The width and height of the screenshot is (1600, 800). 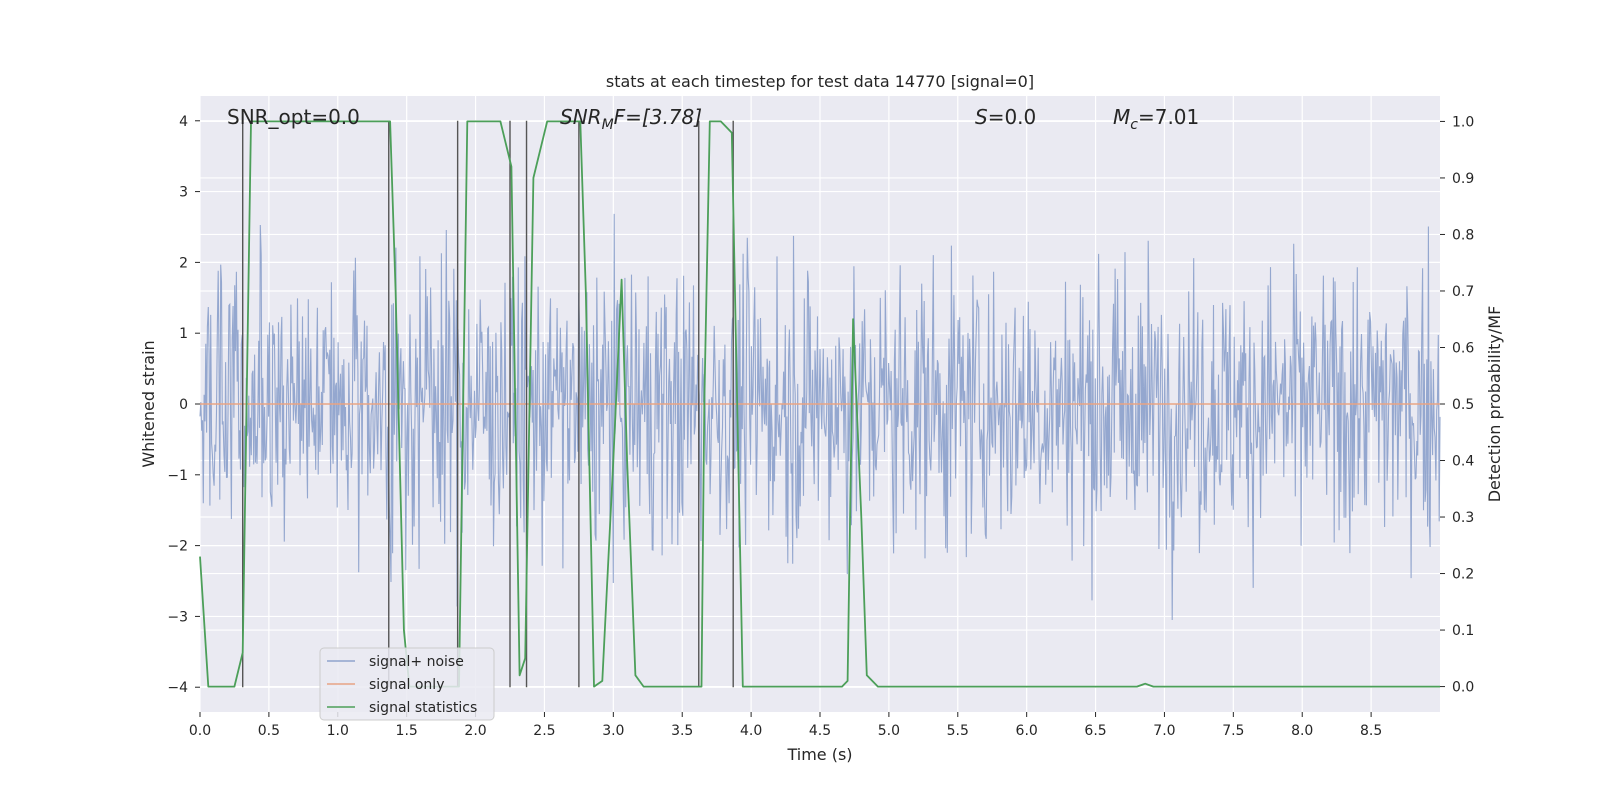 I want to click on x-tick-label: 1.5, so click(x=407, y=731).